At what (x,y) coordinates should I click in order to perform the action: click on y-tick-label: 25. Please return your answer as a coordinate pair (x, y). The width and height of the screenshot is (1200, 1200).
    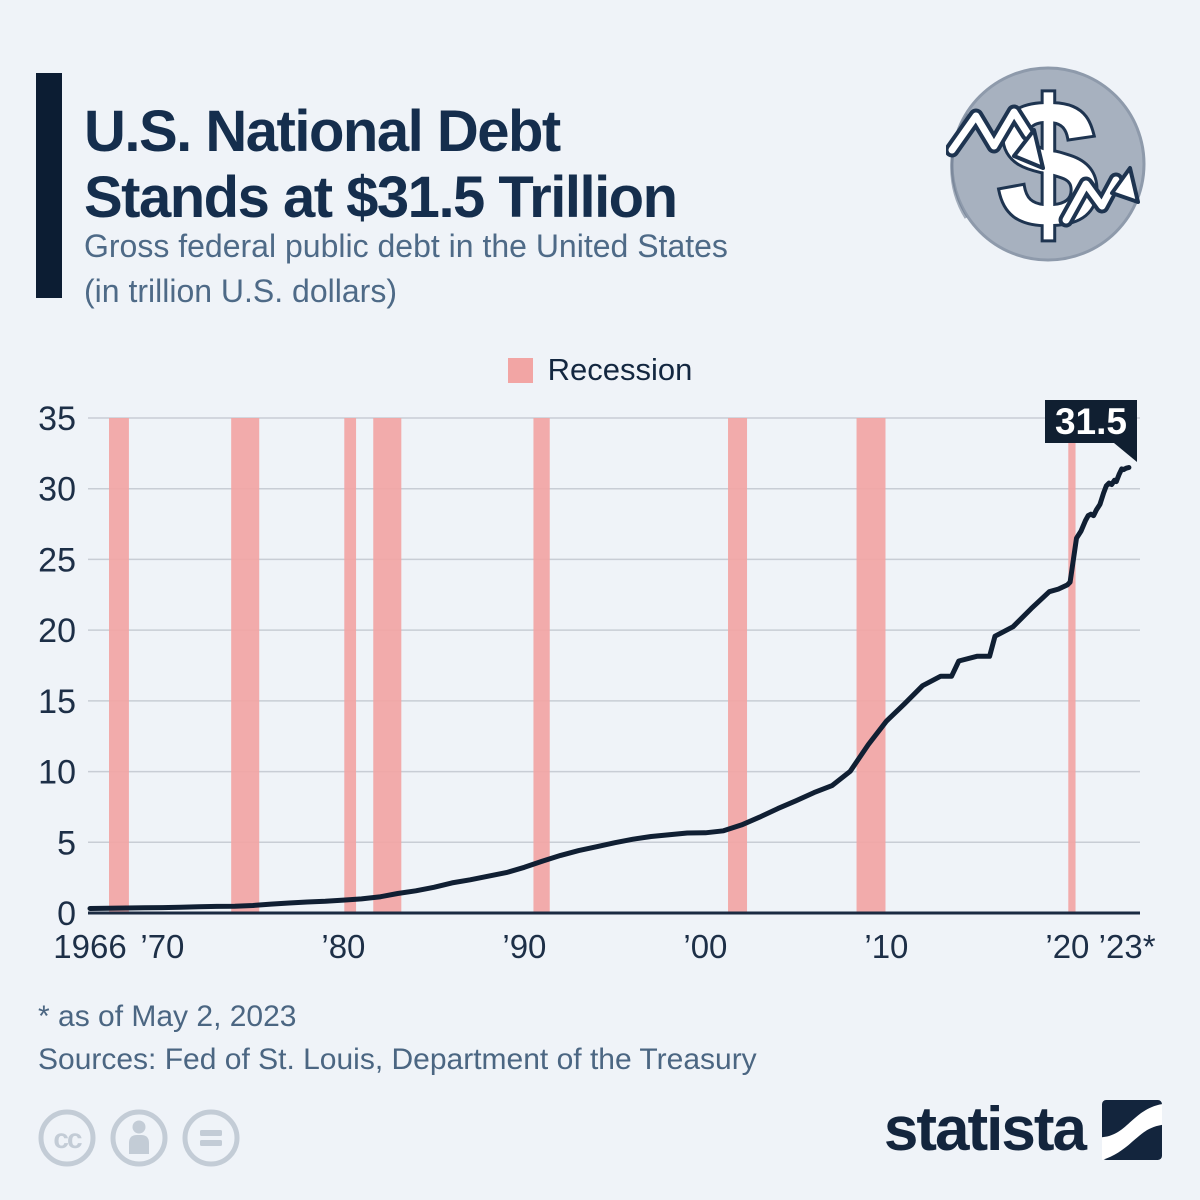
    Looking at the image, I should click on (57, 560).